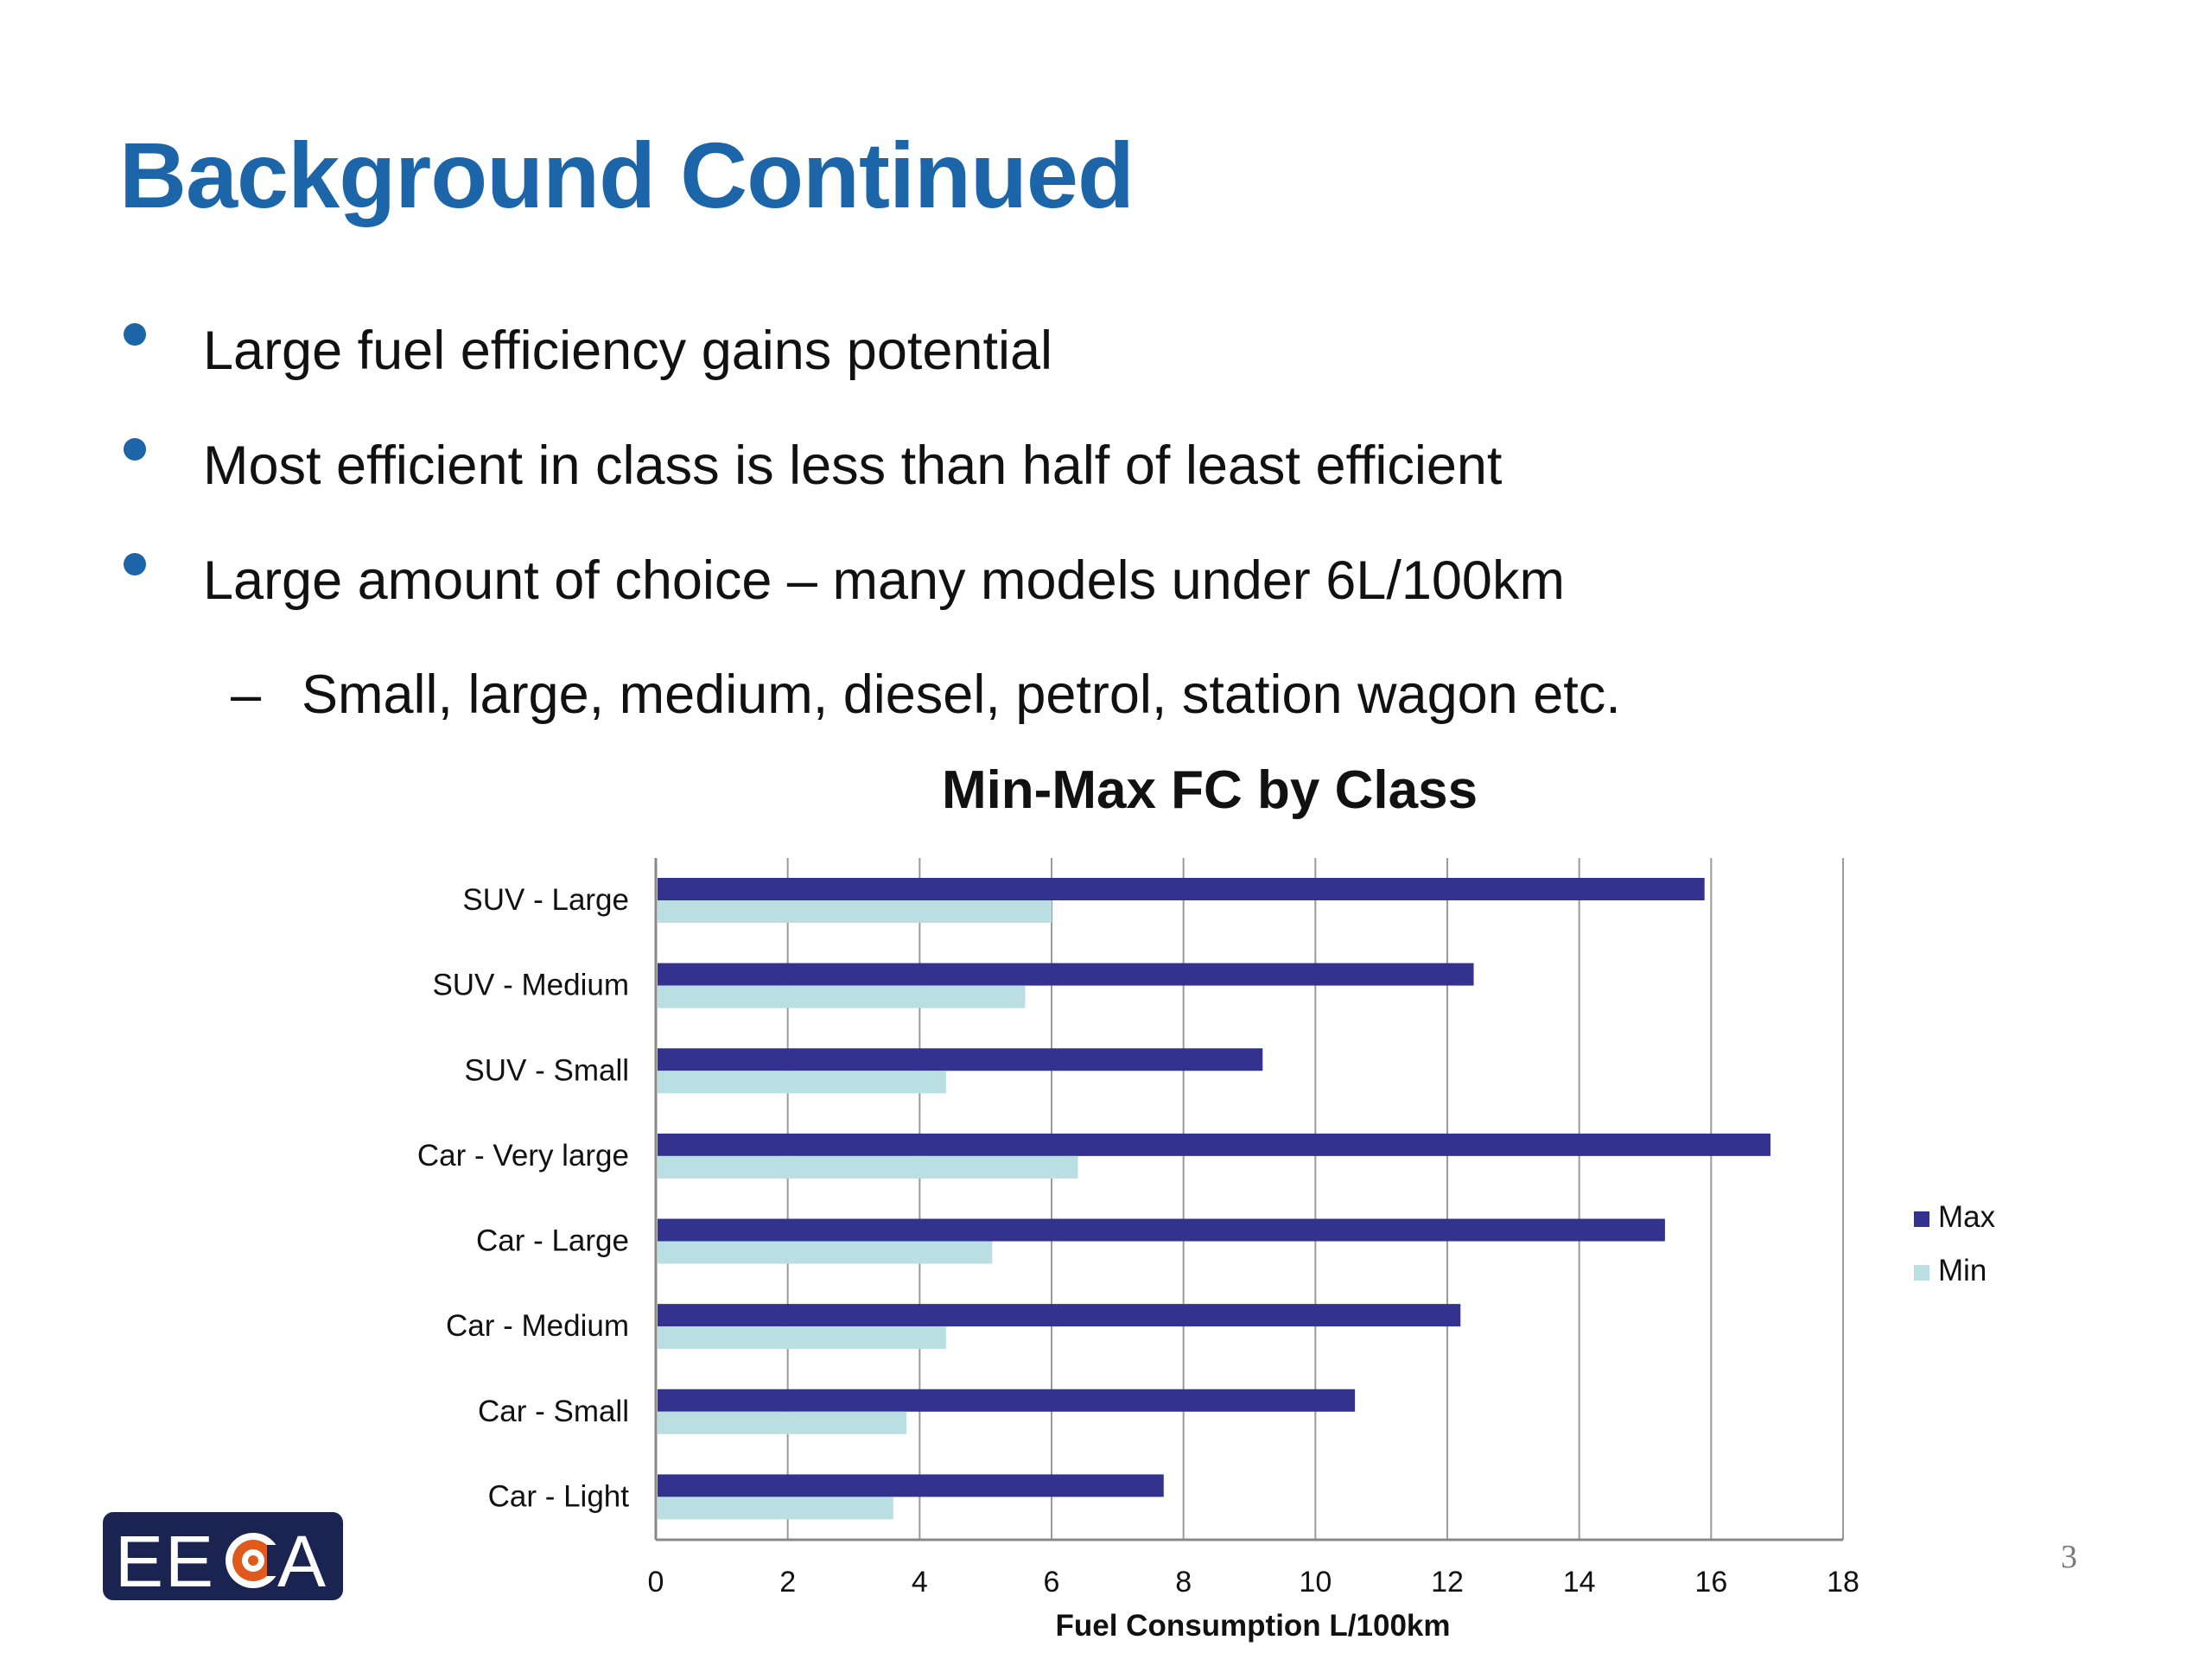 This screenshot has width=2212, height=1659. Describe the element at coordinates (1962, 1270) in the screenshot. I see `legend-label: Min` at that location.